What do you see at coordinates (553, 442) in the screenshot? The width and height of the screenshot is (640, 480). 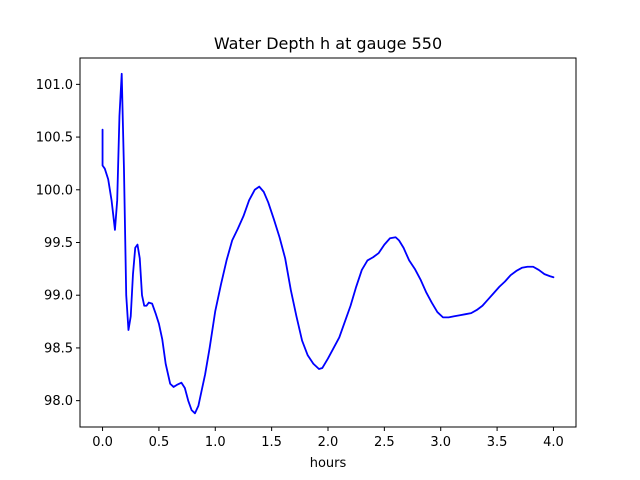 I see `x-tick-label: 4.0` at bounding box center [553, 442].